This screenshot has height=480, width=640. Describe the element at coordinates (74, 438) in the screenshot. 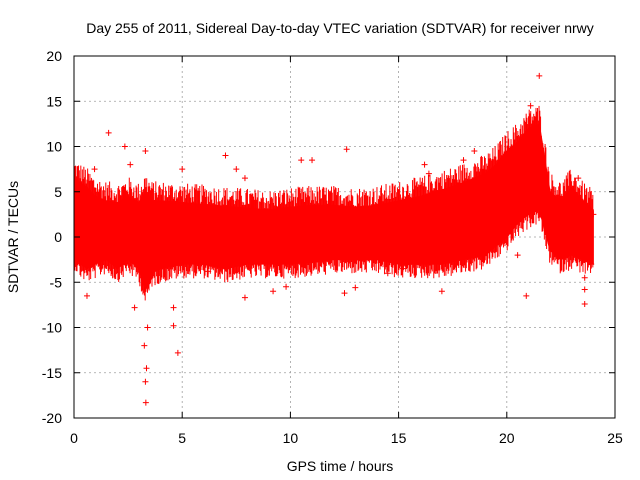

I see `x-tick-label: 0` at that location.